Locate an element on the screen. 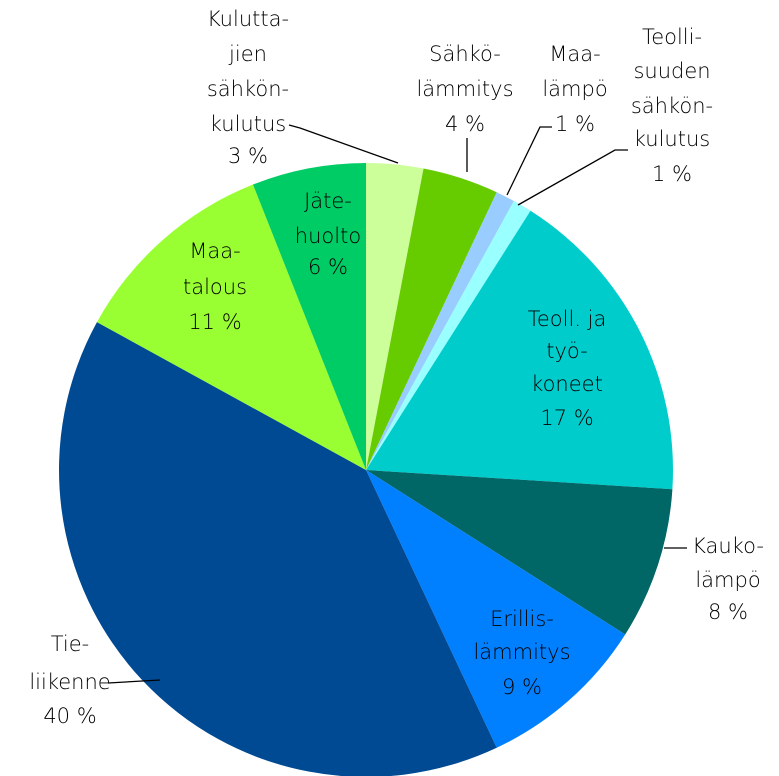 The height and width of the screenshot is (776, 779). value-label: 9 % is located at coordinates (522, 687).